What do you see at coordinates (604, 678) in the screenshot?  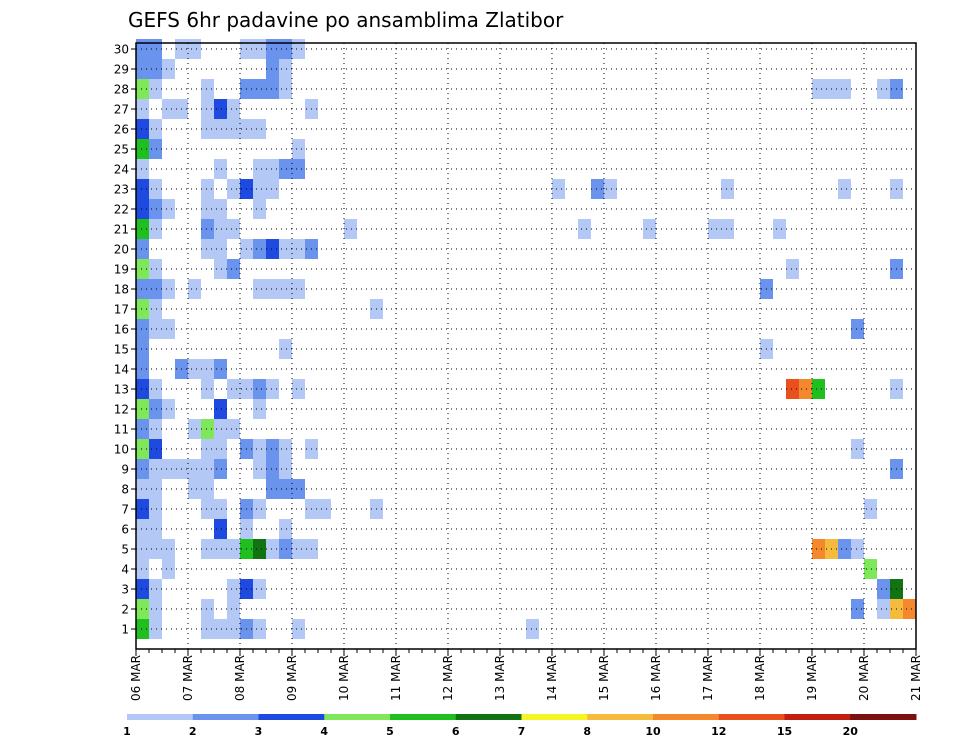 I see `x-tick-label: 15 MAR` at bounding box center [604, 678].